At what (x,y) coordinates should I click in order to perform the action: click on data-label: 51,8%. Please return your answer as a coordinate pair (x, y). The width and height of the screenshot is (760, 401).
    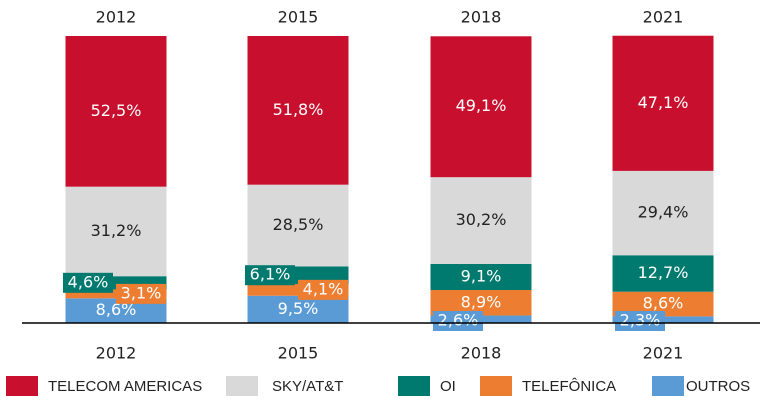
    Looking at the image, I should click on (298, 109).